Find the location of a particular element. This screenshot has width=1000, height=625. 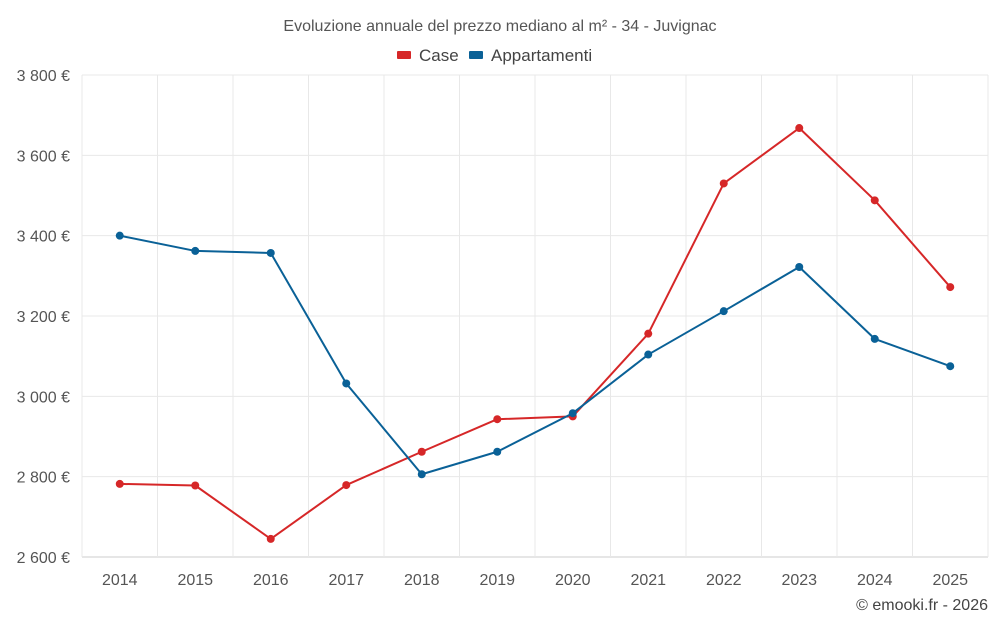

x-tick-label: 2025 is located at coordinates (950, 580).